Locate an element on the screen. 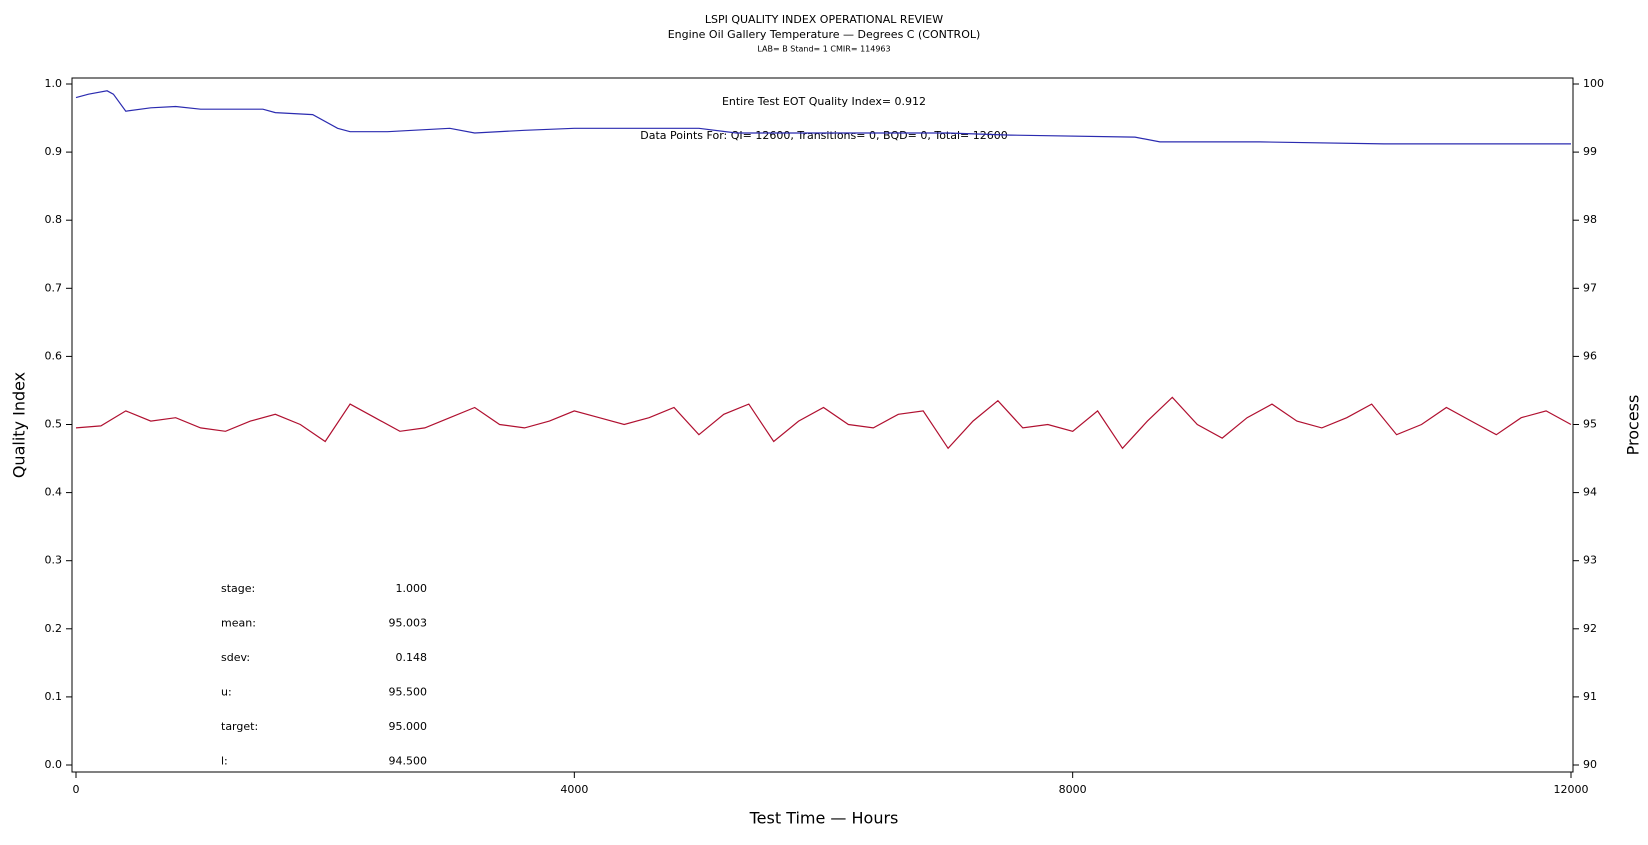 This screenshot has width=1648, height=845. x-axis-label: Test Time — Hours is located at coordinates (824, 818).